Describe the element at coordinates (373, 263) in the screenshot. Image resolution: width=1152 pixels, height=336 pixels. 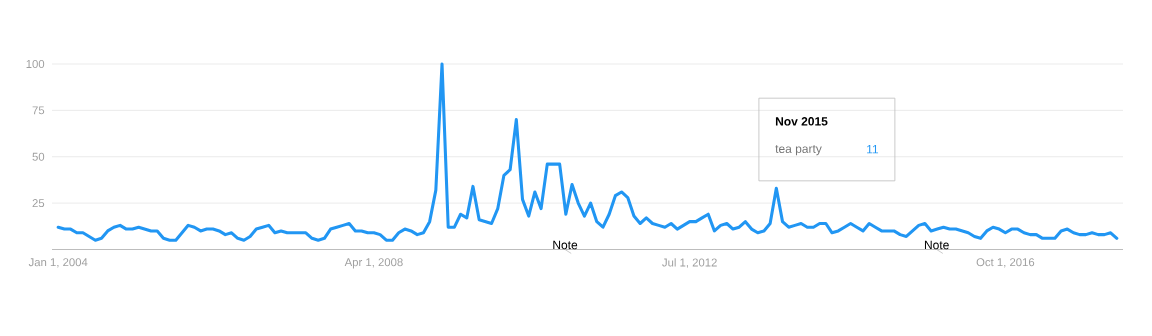
I see `x-tick-label: Apr 1, 2008` at that location.